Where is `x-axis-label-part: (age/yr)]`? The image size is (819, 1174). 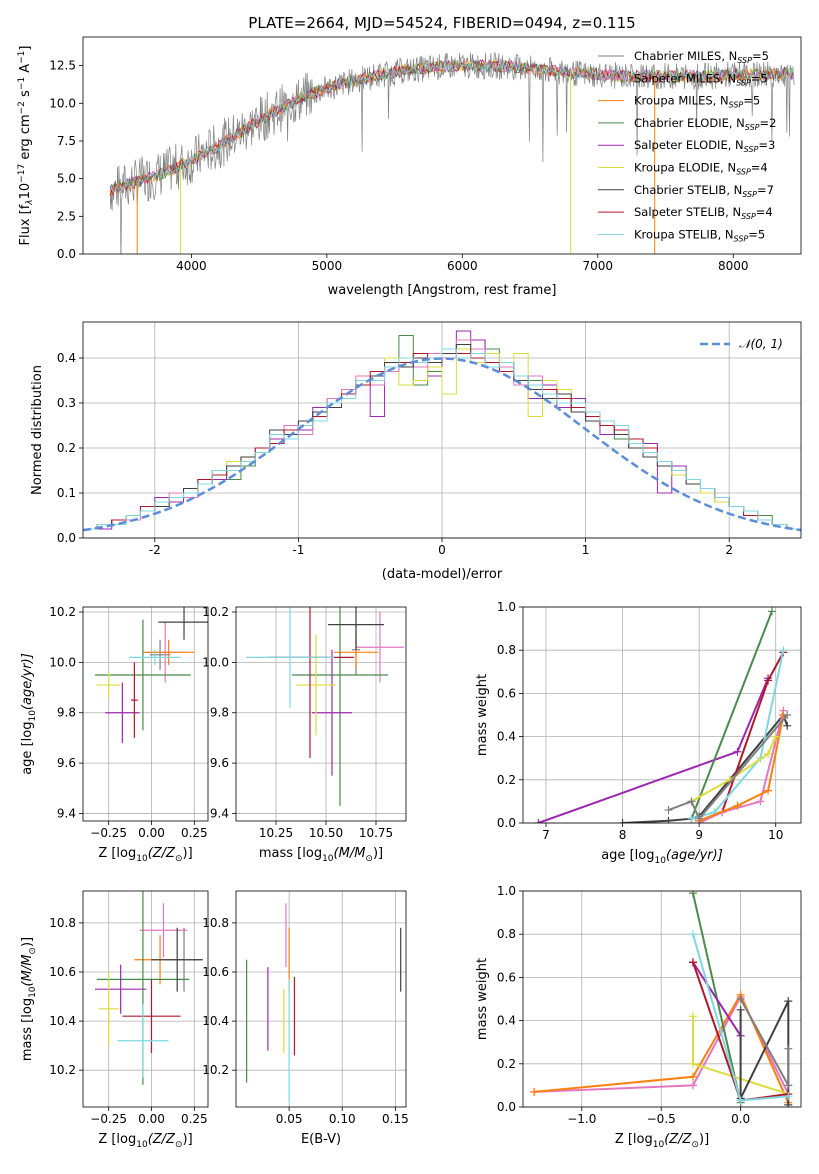 x-axis-label-part: (age/yr)] is located at coordinates (694, 855).